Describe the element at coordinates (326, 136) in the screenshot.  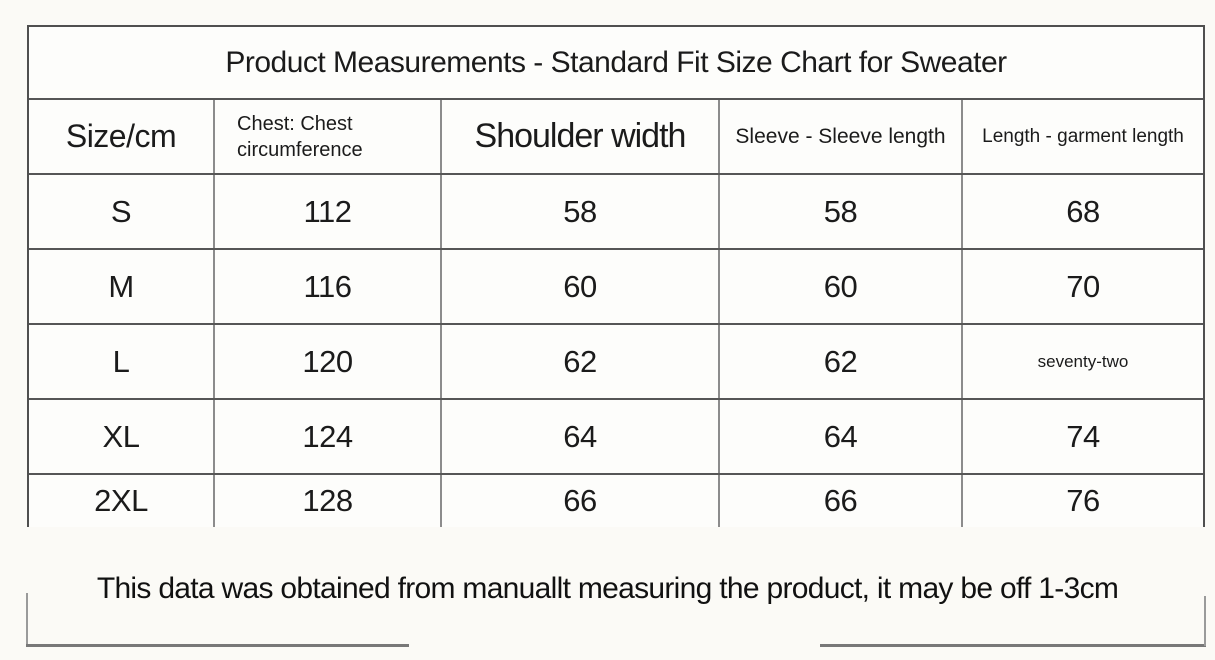
I see `column-header-chest: Chest: Chest circumference` at that location.